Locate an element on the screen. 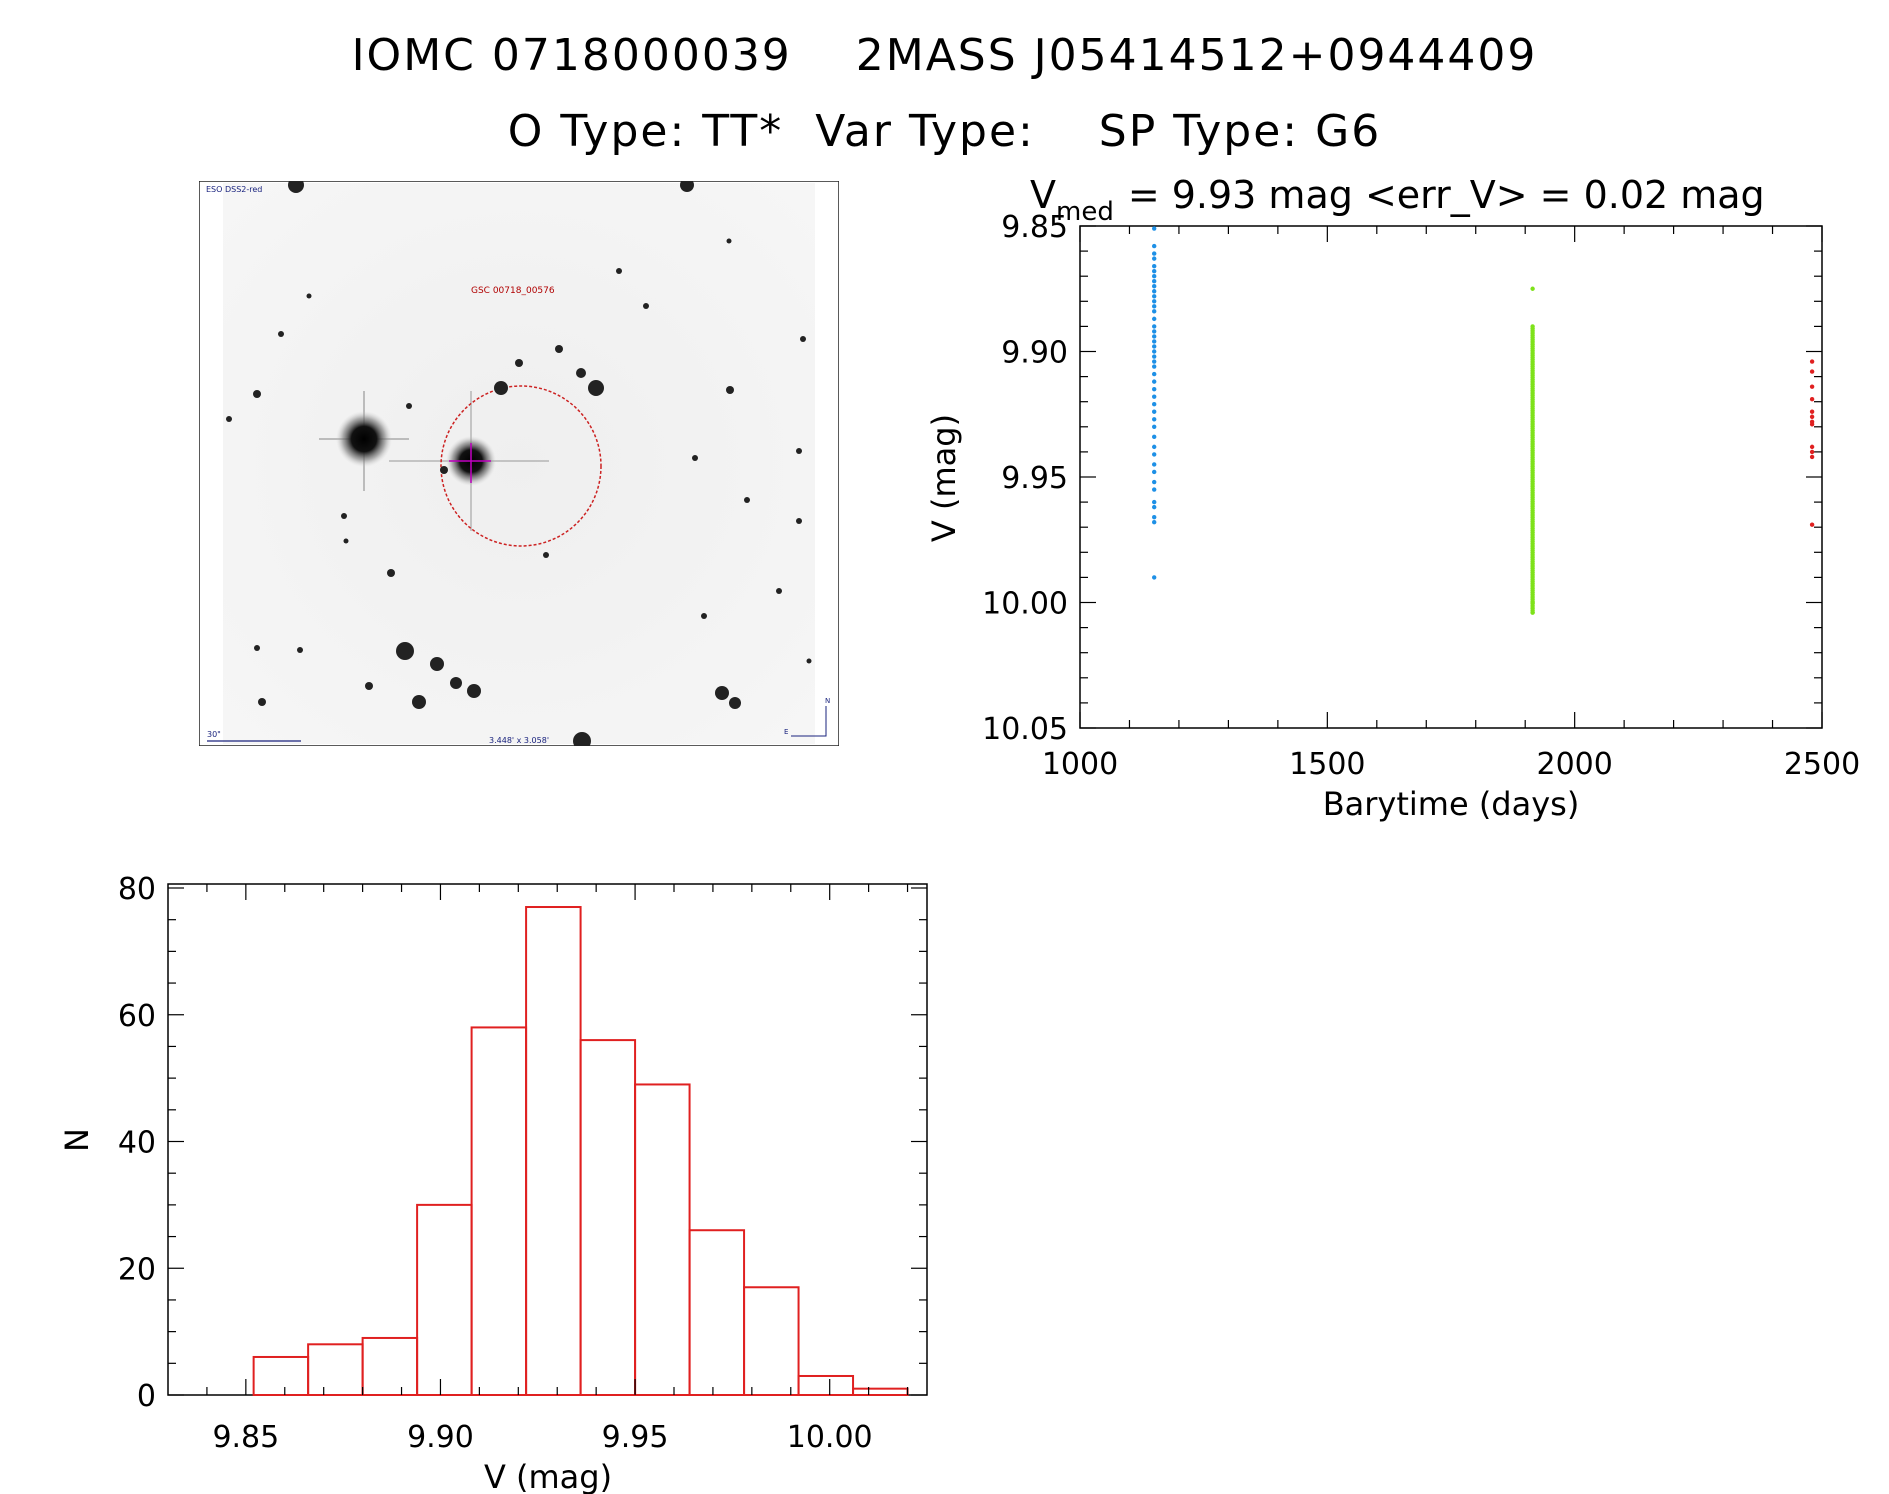 This screenshot has width=1889, height=1494. page-title: IOMC 0718000039 2MASS J05414512+0944409 is located at coordinates (944, 55).